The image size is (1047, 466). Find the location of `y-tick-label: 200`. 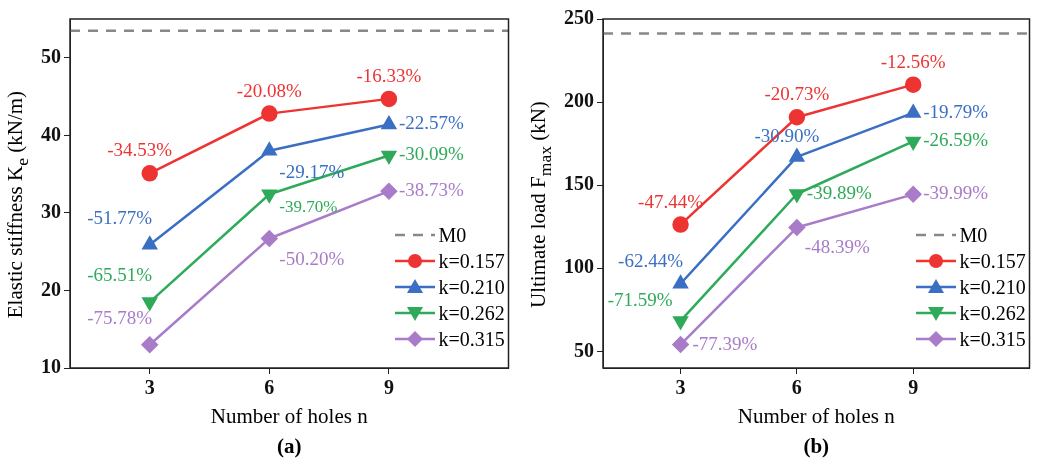

y-tick-label: 200 is located at coordinates (579, 100).